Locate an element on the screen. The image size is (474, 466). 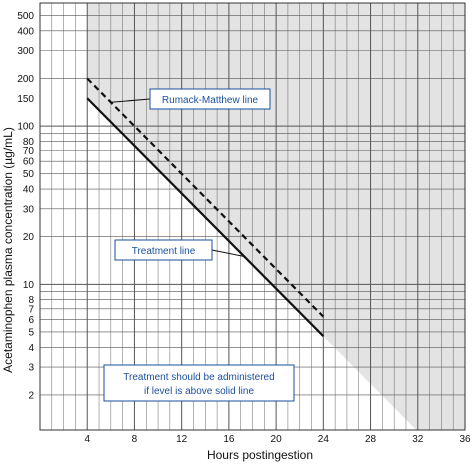
x-tick-label: 8 is located at coordinates (135, 439).